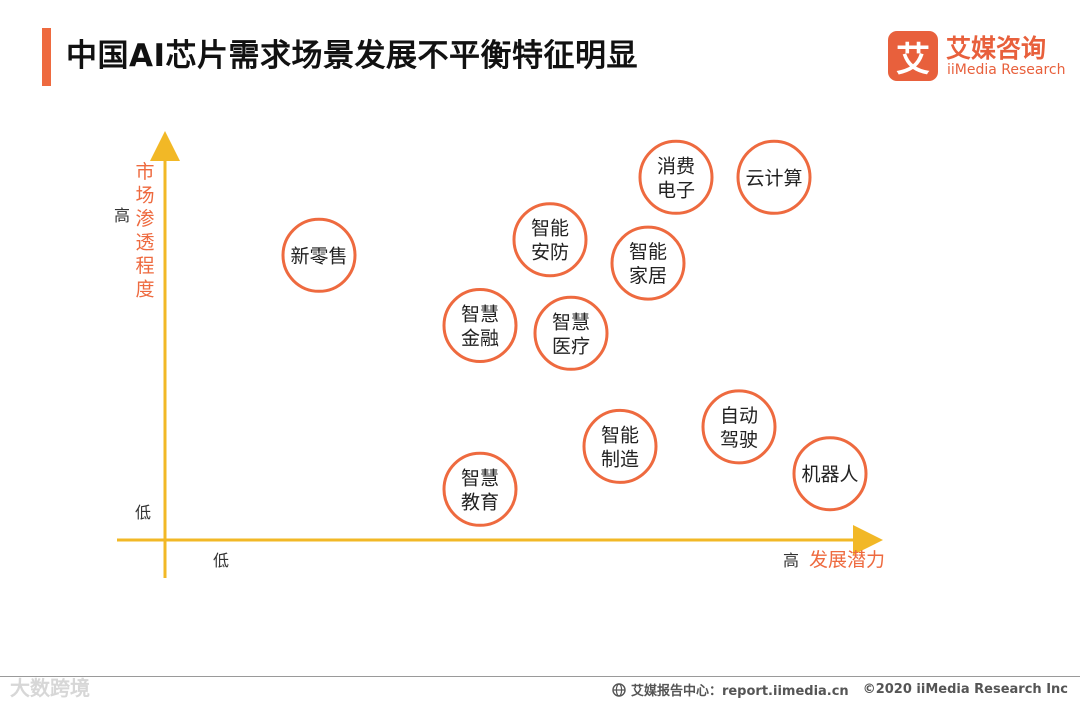 The image size is (1080, 702). Describe the element at coordinates (221, 560) in the screenshot. I see `x-low-label: 低` at that location.